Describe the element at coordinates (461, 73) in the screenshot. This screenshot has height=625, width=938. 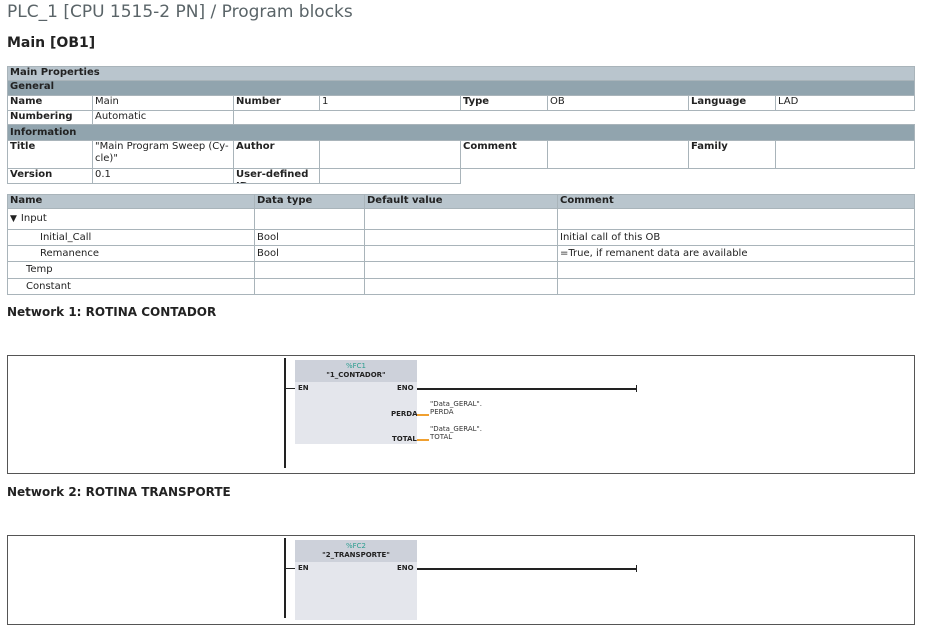
I see `main-properties-header: Main Properties` at that location.